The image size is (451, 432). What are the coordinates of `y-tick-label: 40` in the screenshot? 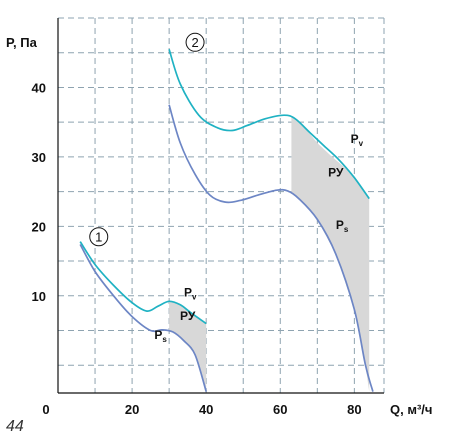 It's located at (39, 87).